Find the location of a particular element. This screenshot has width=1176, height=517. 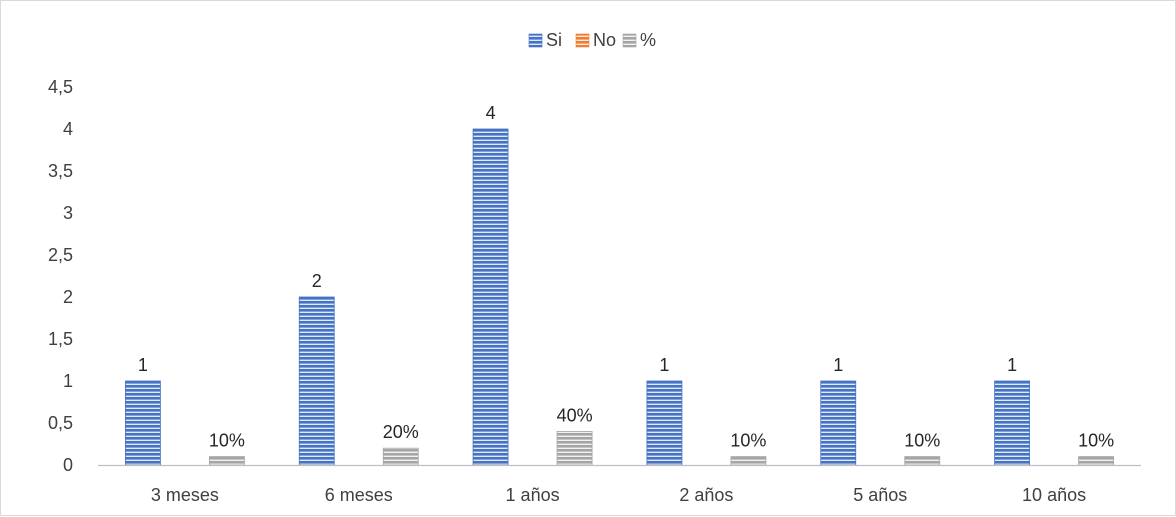

x-tick-label: 3 meses is located at coordinates (185, 495).